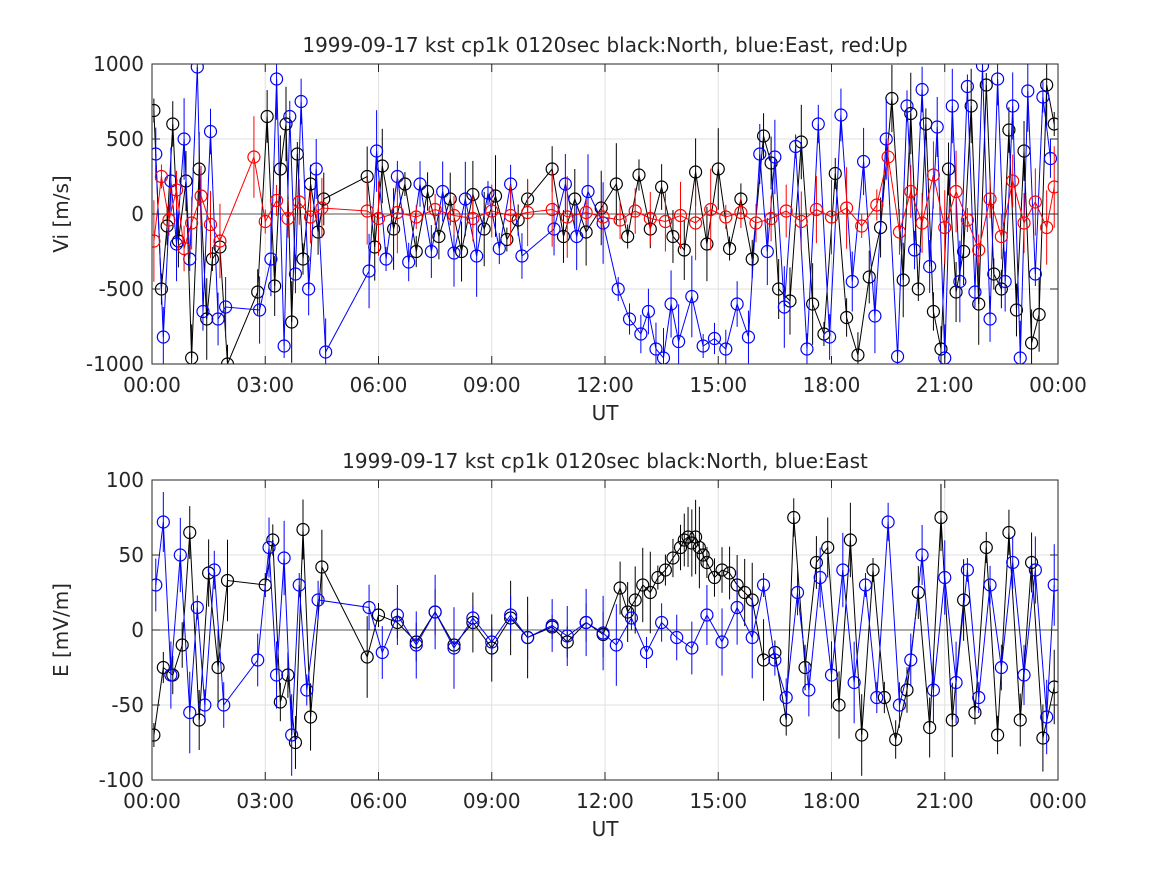 The height and width of the screenshot is (875, 1167). Describe the element at coordinates (606, 829) in the screenshot. I see `x-axis-label: UT` at that location.